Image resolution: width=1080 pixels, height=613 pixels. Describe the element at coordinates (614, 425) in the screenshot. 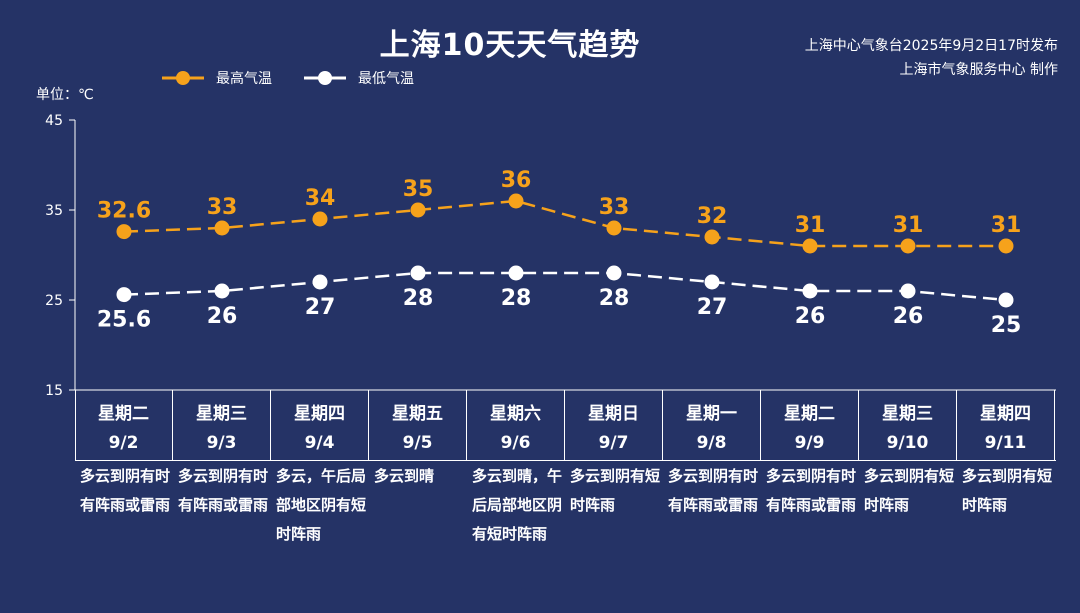

I see `day-cell: 星期日 9/7` at that location.